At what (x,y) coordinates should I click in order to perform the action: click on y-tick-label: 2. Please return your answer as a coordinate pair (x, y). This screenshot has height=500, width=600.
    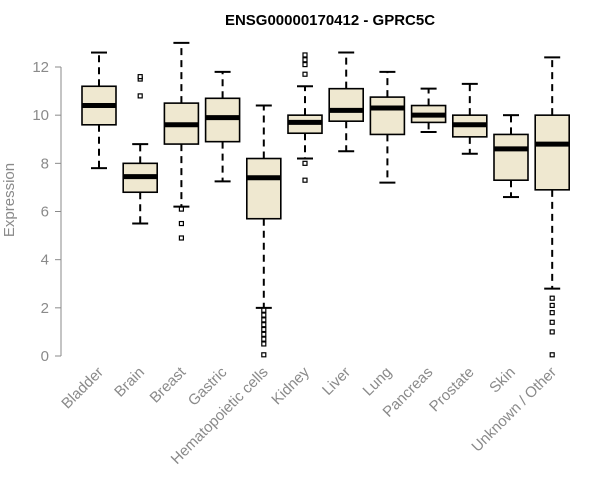
    Looking at the image, I should click on (45, 308).